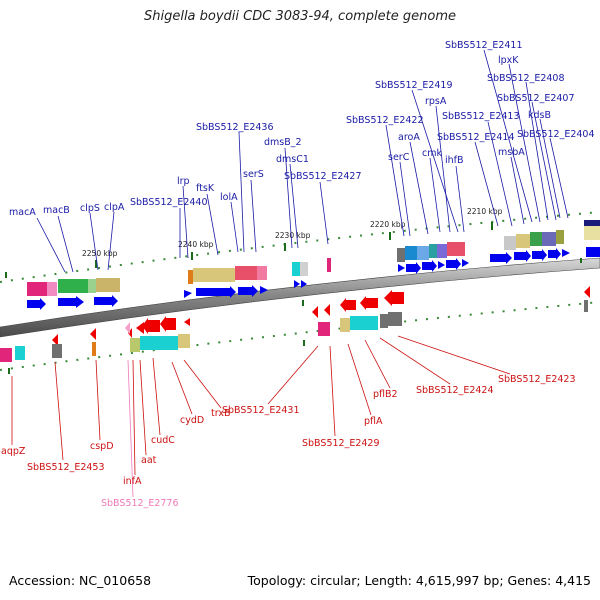 This screenshot has width=600, height=600. I want to click on gene-label: SbBS512_E2427, so click(323, 176).